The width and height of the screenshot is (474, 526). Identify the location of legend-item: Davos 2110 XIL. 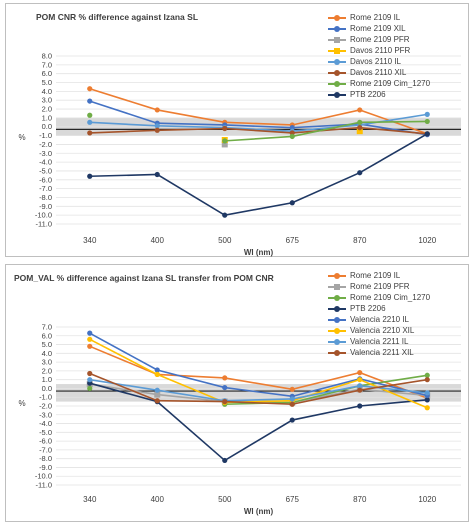
(379, 72).